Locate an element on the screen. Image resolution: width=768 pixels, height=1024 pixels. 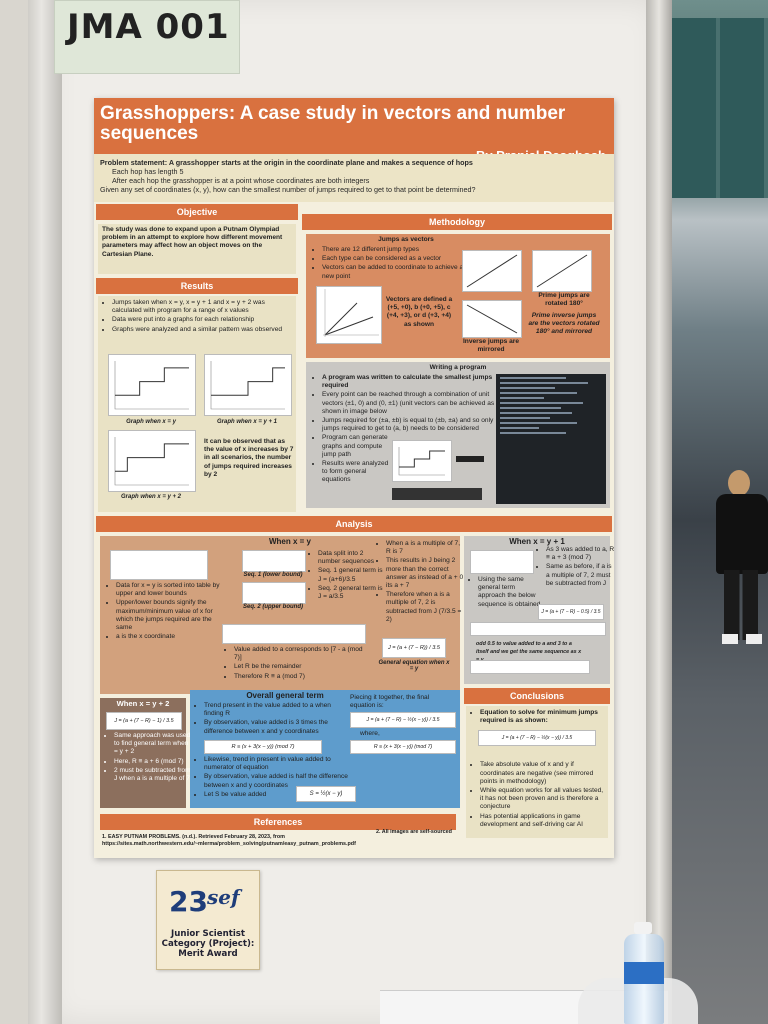
references-header: References is located at coordinates (278, 822).